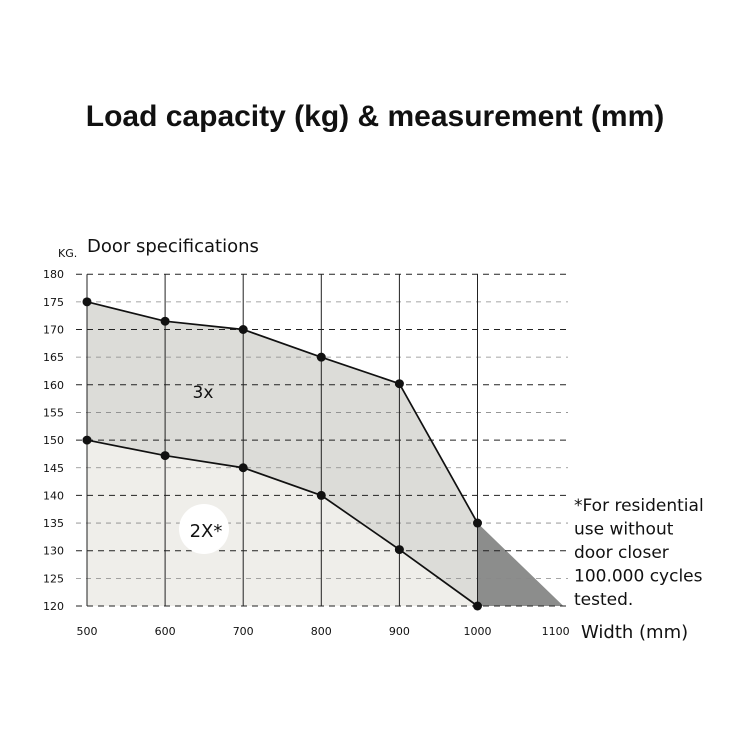 The height and width of the screenshot is (750, 750). Describe the element at coordinates (375, 116) in the screenshot. I see `chart-title: Load capacity (kg) & measurement (mm)` at that location.